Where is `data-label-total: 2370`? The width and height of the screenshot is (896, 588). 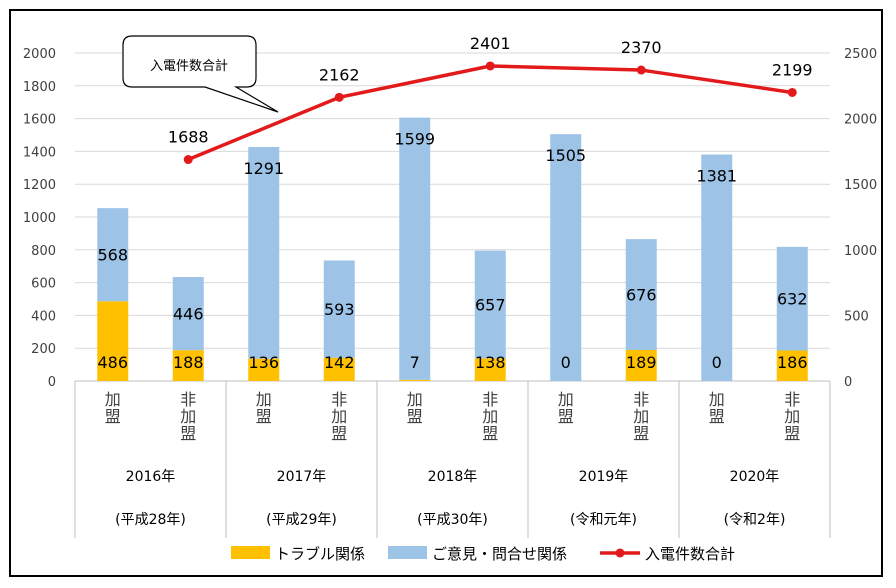 data-label-total: 2370 is located at coordinates (641, 47).